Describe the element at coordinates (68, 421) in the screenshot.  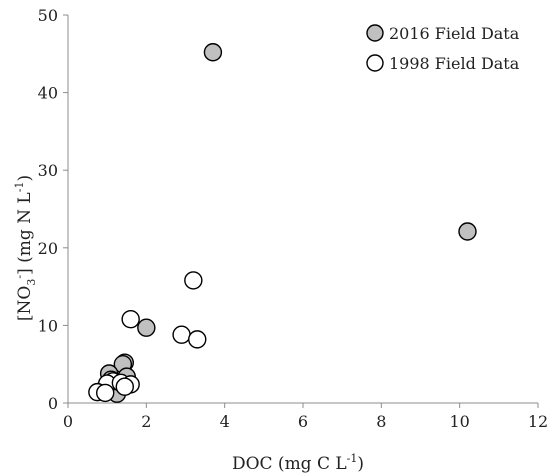
I see `x-tick-label: 0` at that location.